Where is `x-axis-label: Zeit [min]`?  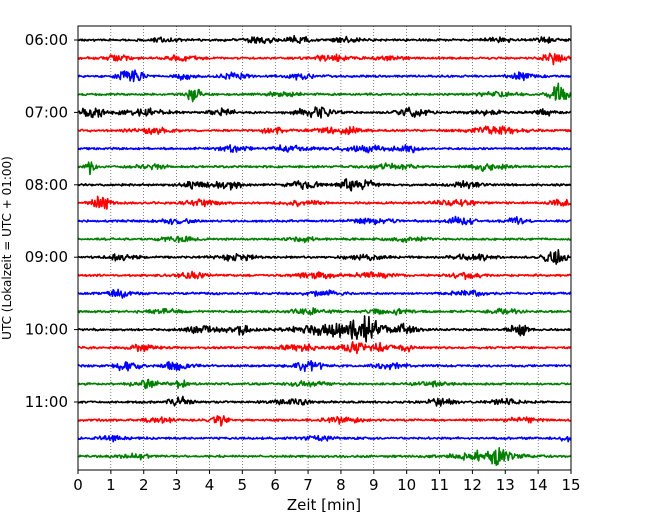 x-axis-label: Zeit [min] is located at coordinates (324, 505).